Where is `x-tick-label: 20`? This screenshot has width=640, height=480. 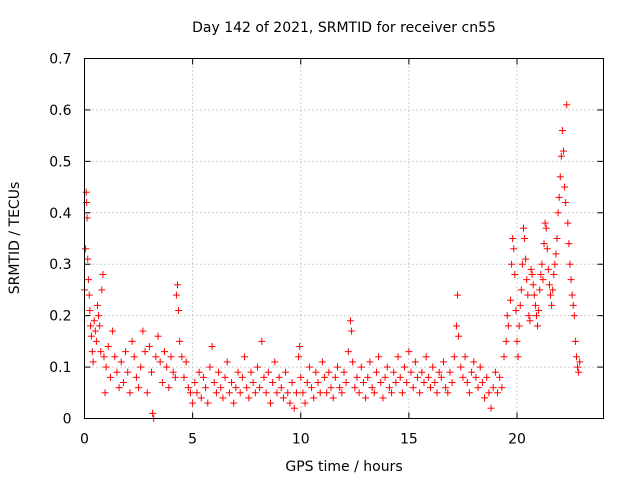
x-tick-label: 20 is located at coordinates (517, 440).